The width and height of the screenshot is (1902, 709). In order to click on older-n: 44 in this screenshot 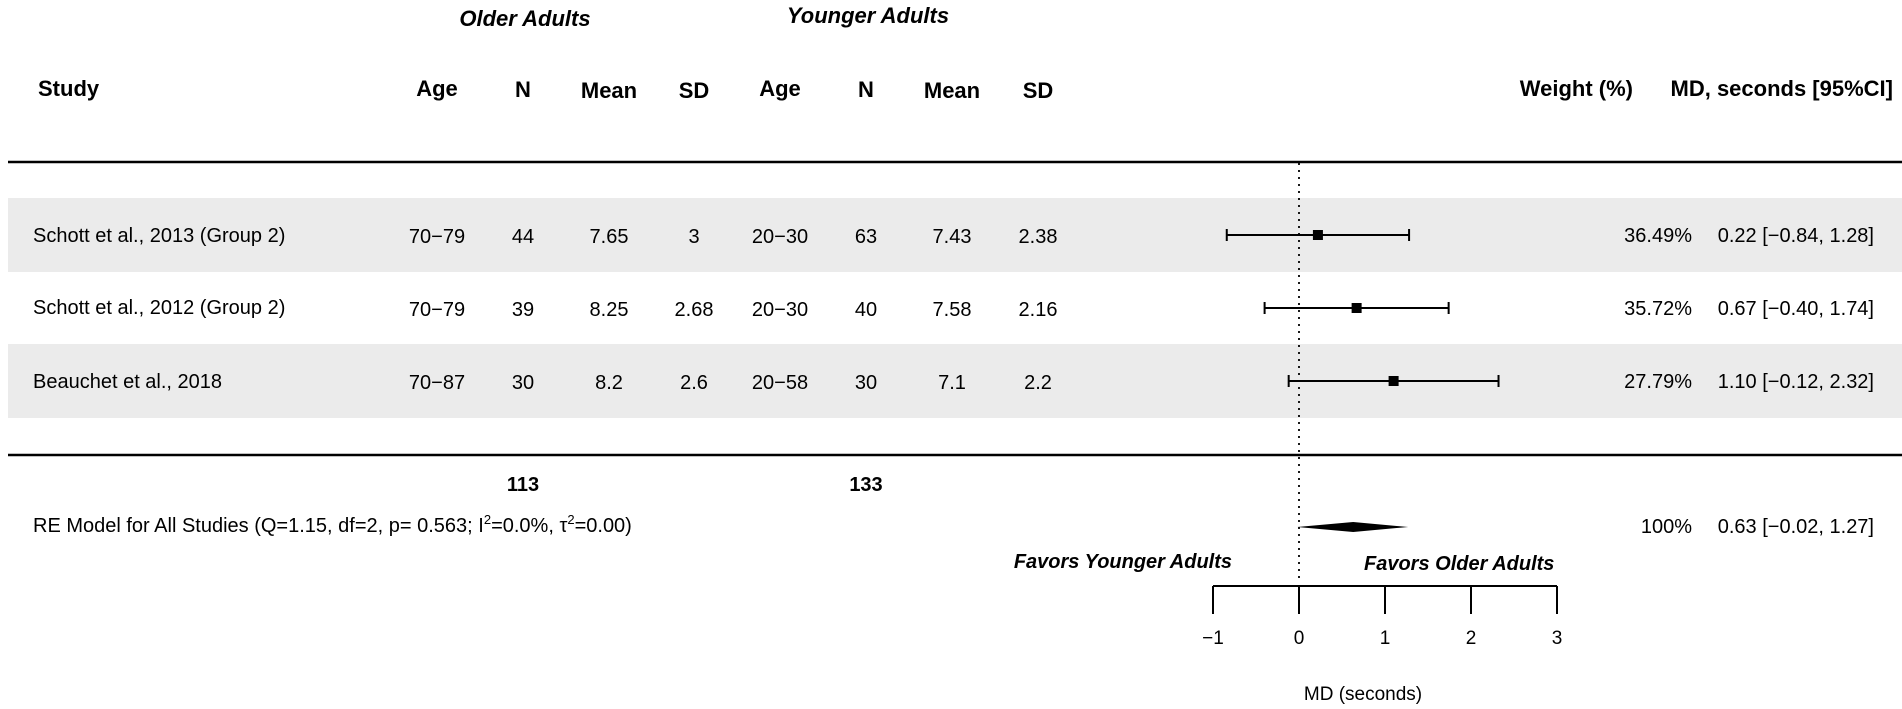, I will do `click(523, 237)`.